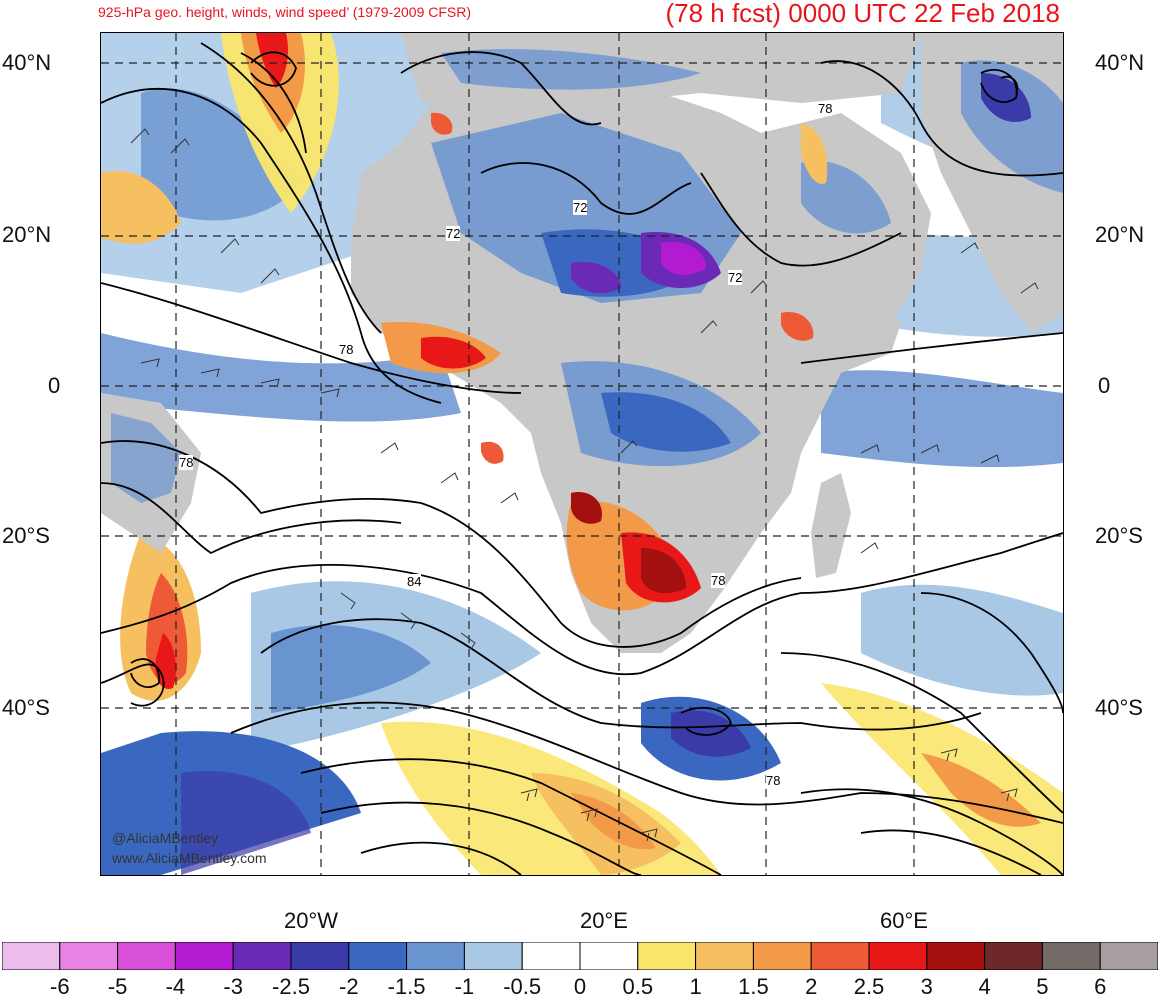  I want to click on colorbar, so click(580, 956).